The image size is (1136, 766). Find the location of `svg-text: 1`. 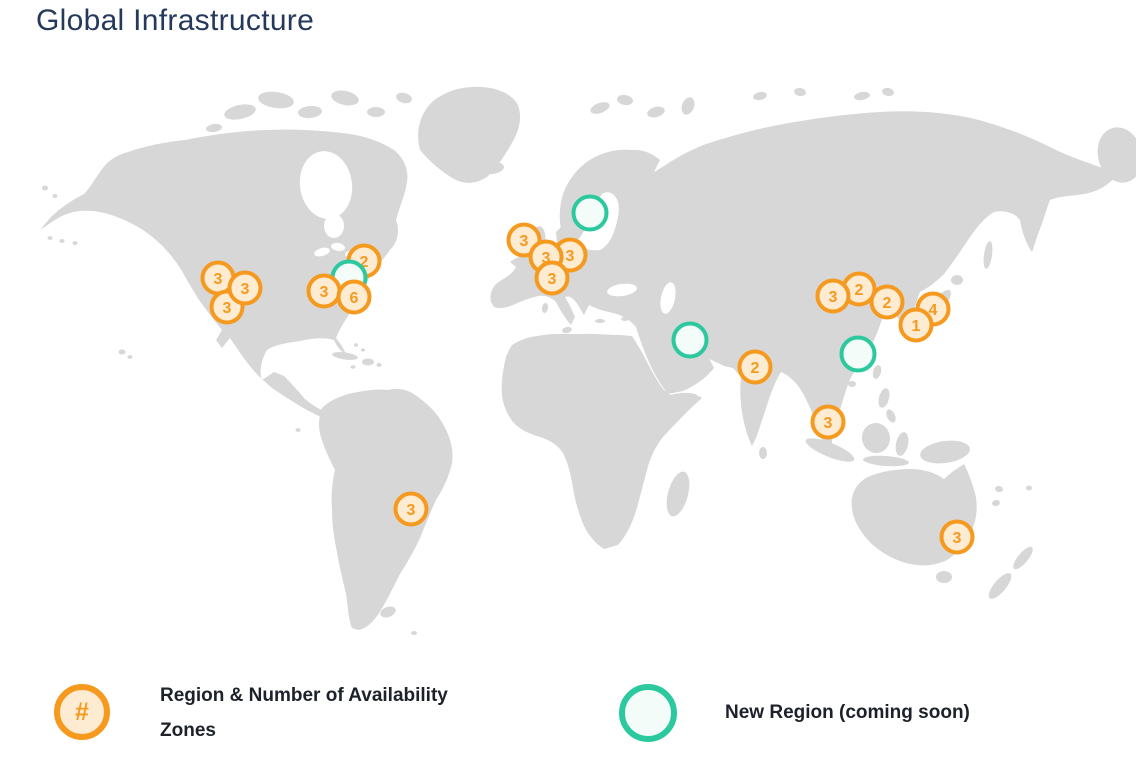

svg-text: 1 is located at coordinates (916, 326).